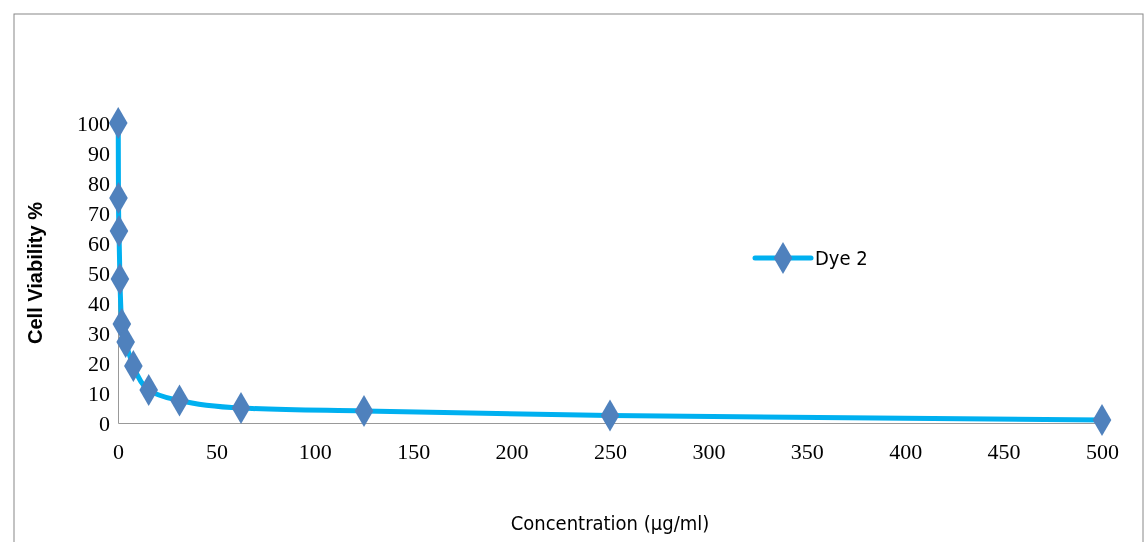 This screenshot has width=1145, height=542. What do you see at coordinates (512, 451) in the screenshot?
I see `x-tick-label: 200` at bounding box center [512, 451].